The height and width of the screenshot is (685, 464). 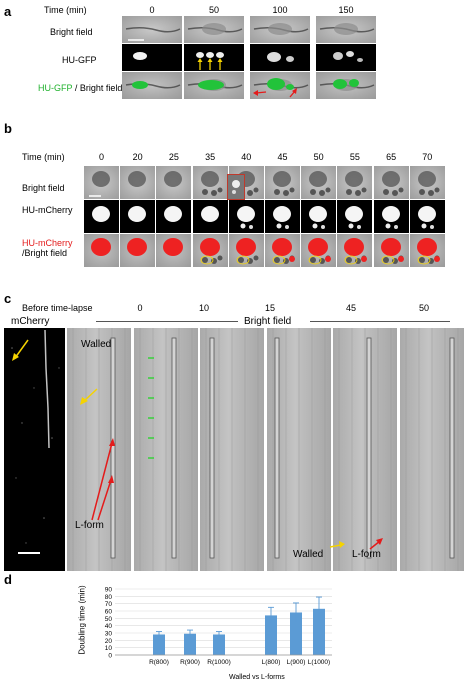 What do you see at coordinates (152, 10) in the screenshot?
I see `panel-a-time-tick: 0` at bounding box center [152, 10].